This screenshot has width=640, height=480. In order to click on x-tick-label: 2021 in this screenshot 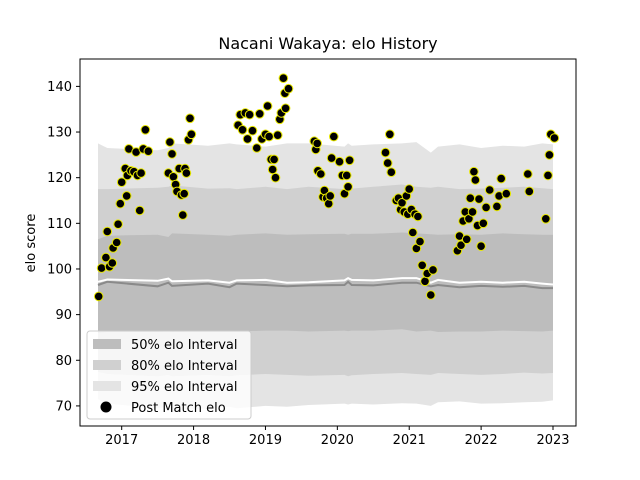, I will do `click(409, 440)`.